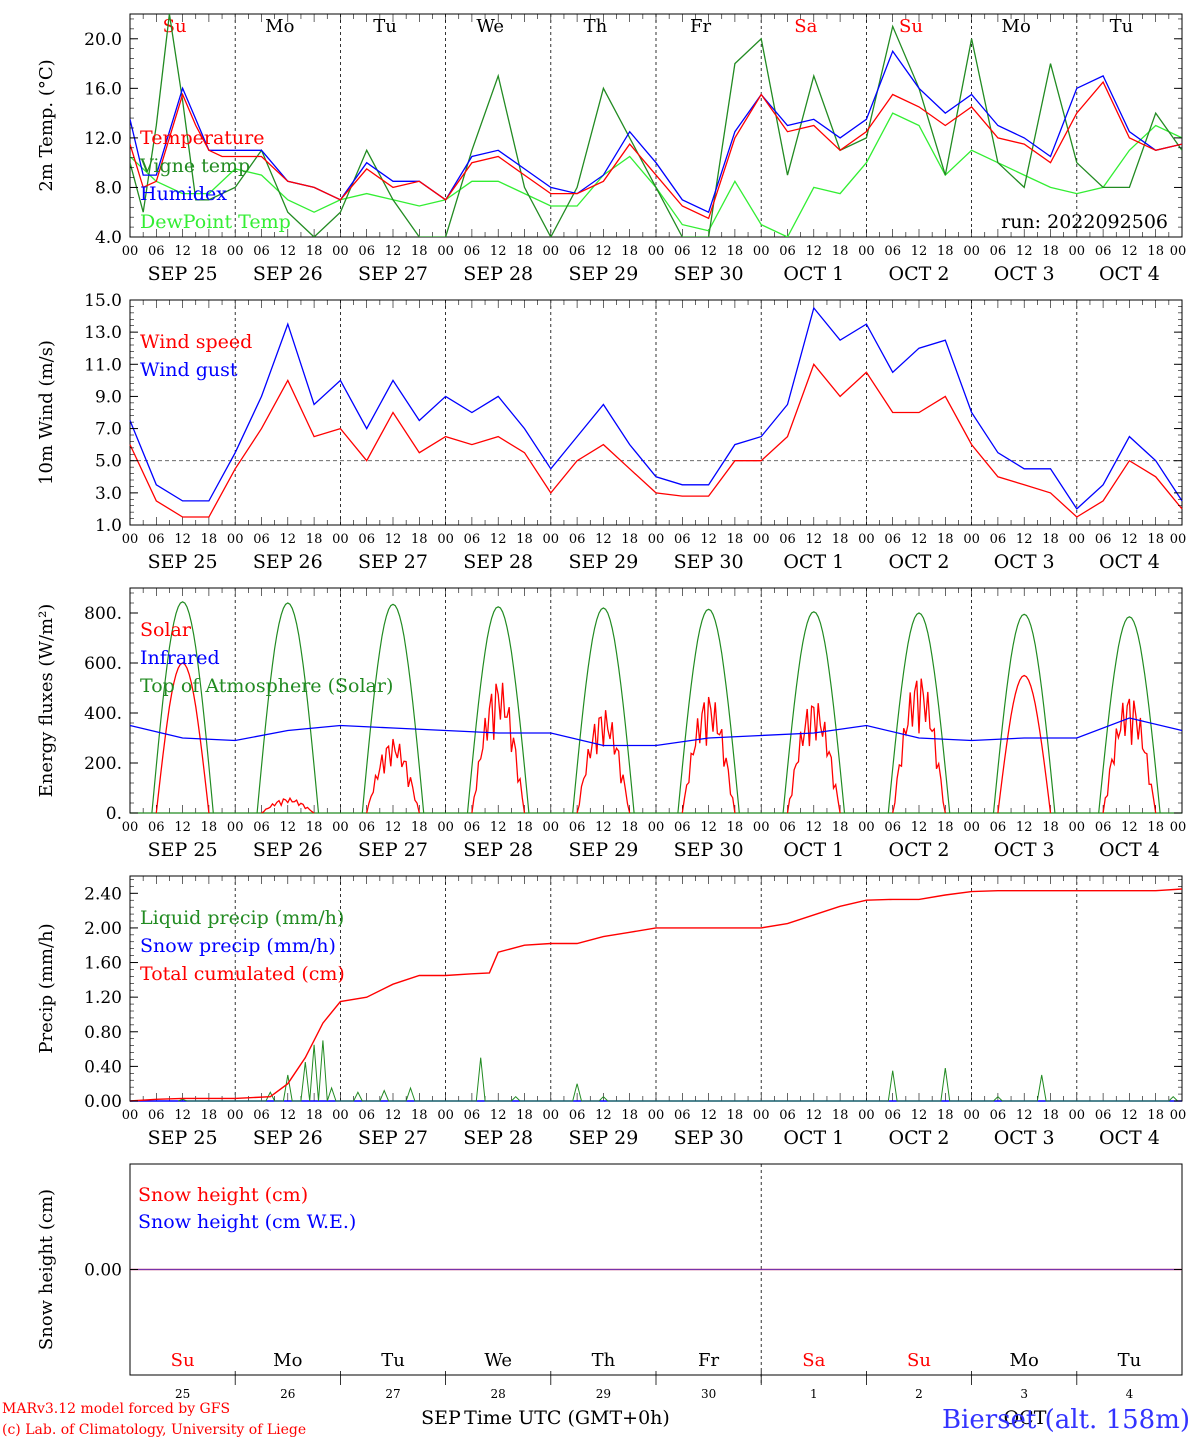 Image resolution: width=1194 pixels, height=1440 pixels. What do you see at coordinates (108, 238) in the screenshot?
I see `y-tick-label: 4.0` at bounding box center [108, 238].